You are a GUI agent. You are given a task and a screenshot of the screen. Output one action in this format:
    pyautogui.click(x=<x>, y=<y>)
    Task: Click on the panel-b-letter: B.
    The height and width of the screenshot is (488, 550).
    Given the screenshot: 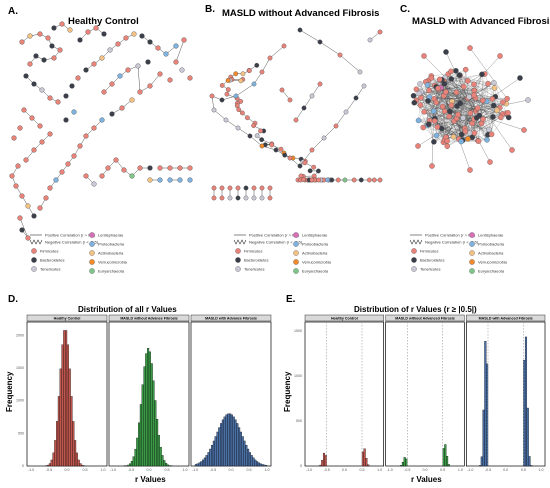 What is the action you would take?
    pyautogui.click(x=210, y=9)
    